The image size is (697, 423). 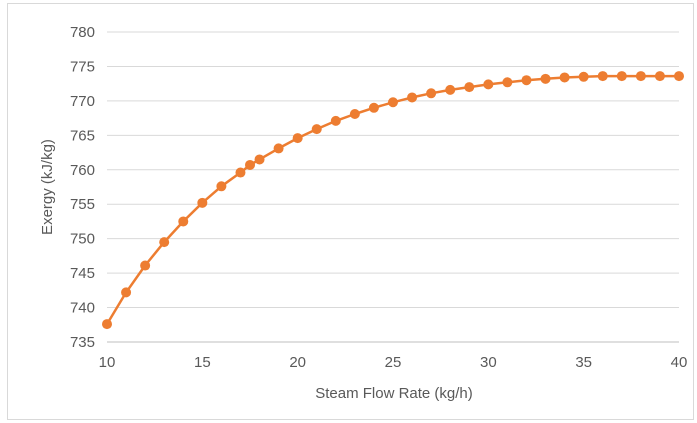 I want to click on y-tick-label: 735, so click(x=82, y=342).